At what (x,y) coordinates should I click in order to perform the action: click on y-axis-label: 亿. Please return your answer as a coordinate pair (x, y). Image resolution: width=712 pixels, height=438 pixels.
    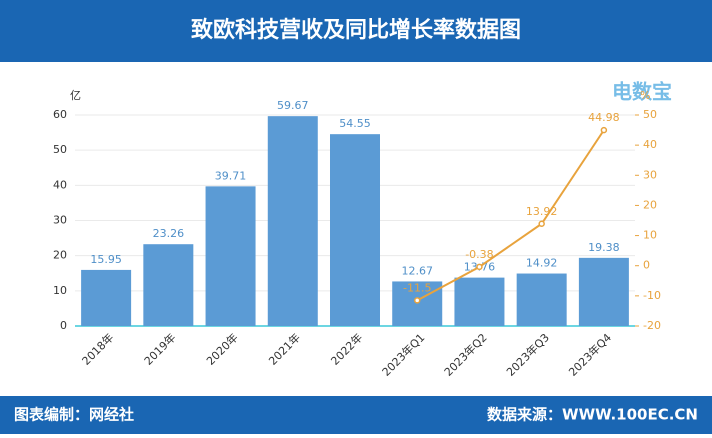
    Looking at the image, I should click on (75, 95).